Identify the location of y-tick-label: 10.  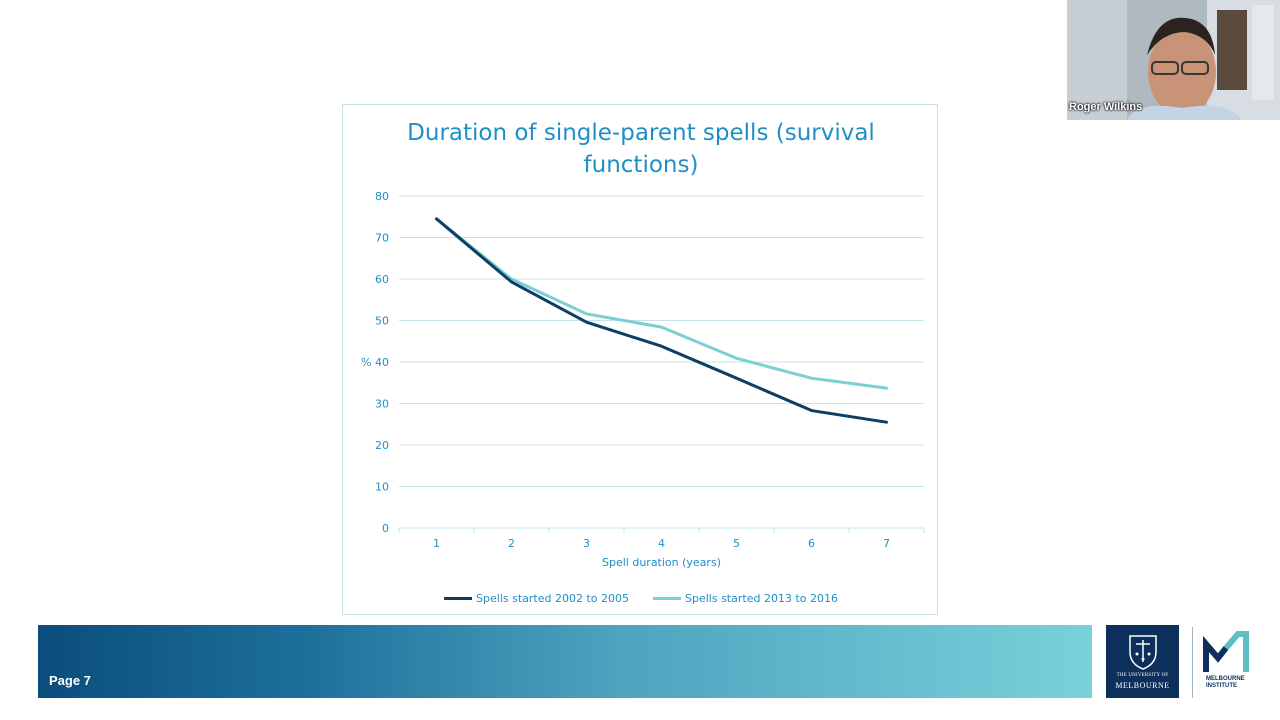
(382, 487).